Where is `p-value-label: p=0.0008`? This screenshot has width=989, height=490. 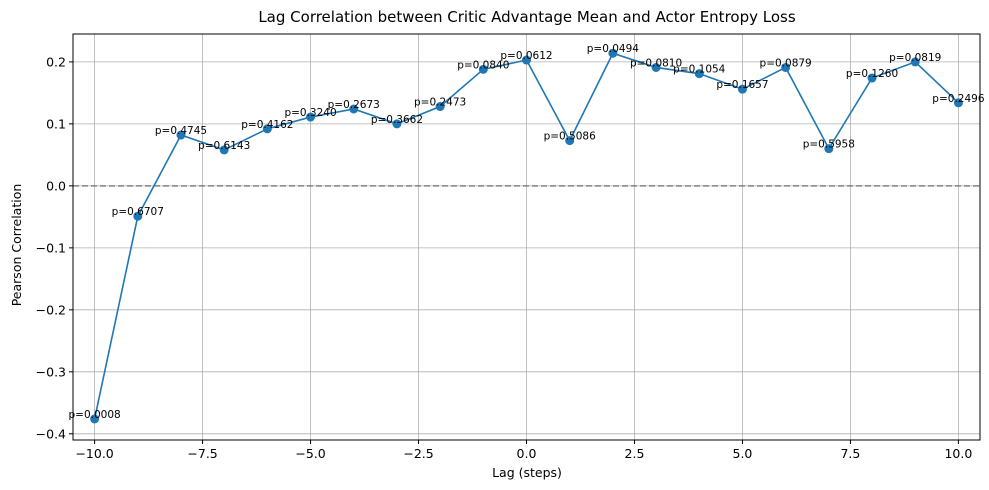
p-value-label: p=0.0008 is located at coordinates (94, 415).